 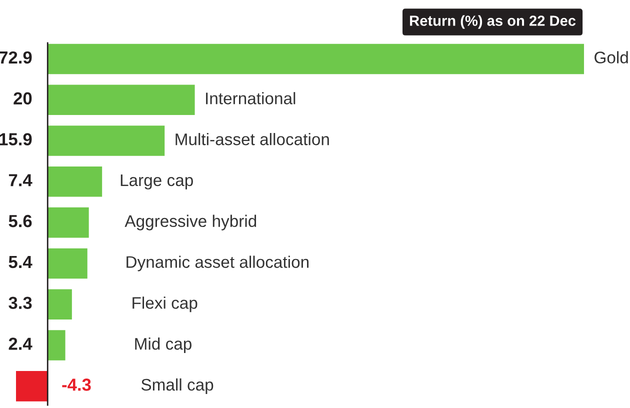 What do you see at coordinates (251, 98) in the screenshot?
I see `y-tick-label: International` at bounding box center [251, 98].